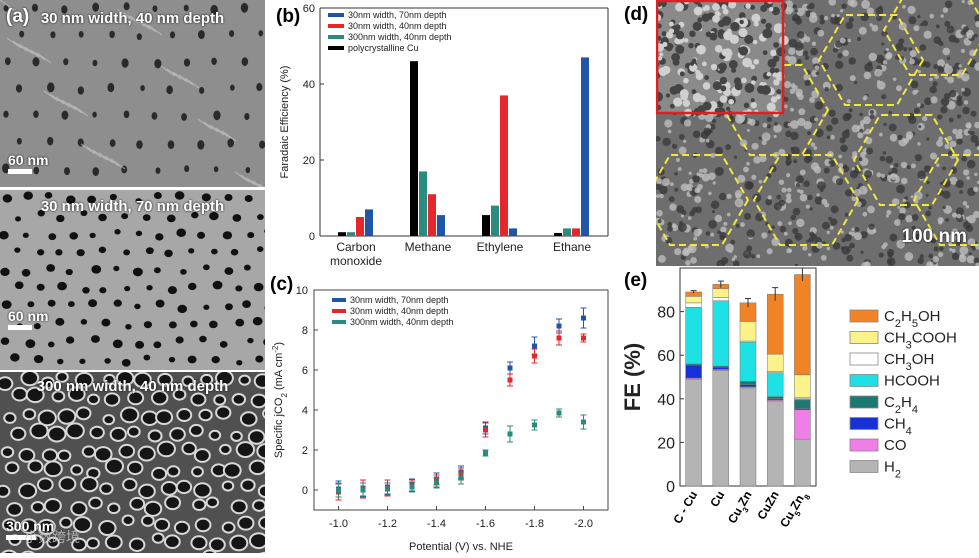 The height and width of the screenshot is (558, 979). I want to click on y-tick-label: 20, so click(309, 161).